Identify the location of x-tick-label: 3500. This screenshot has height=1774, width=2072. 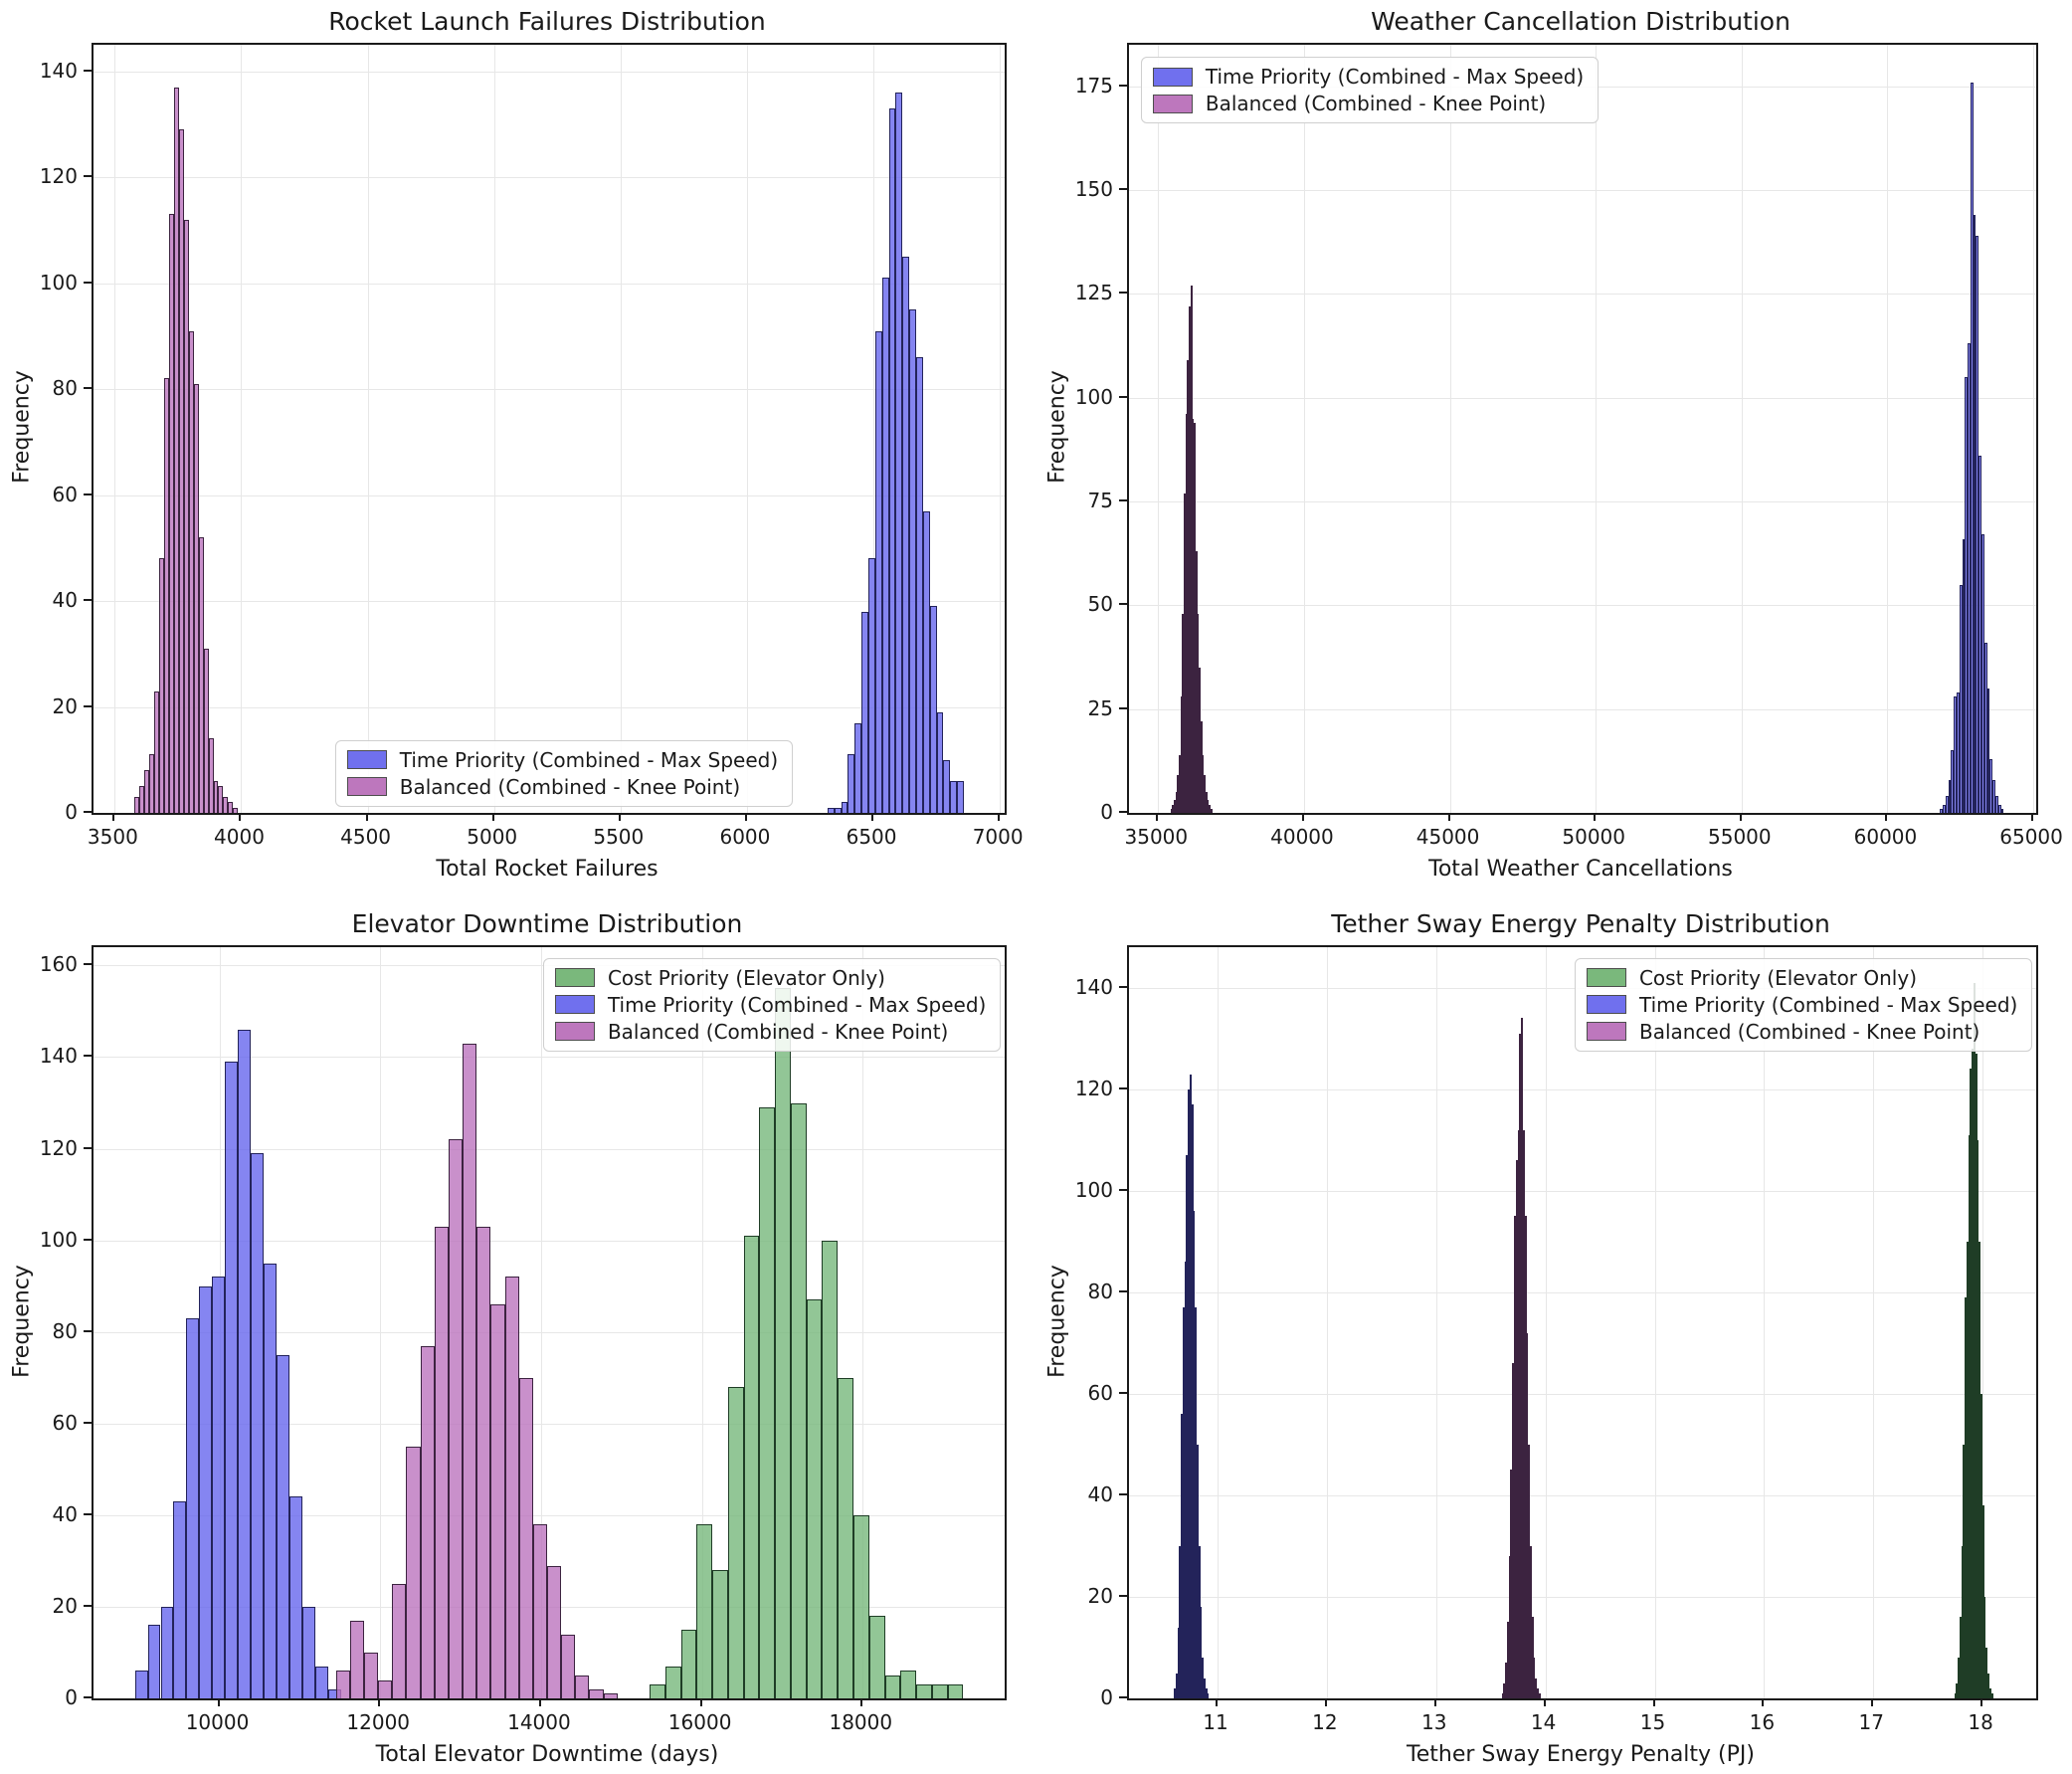
(112, 837).